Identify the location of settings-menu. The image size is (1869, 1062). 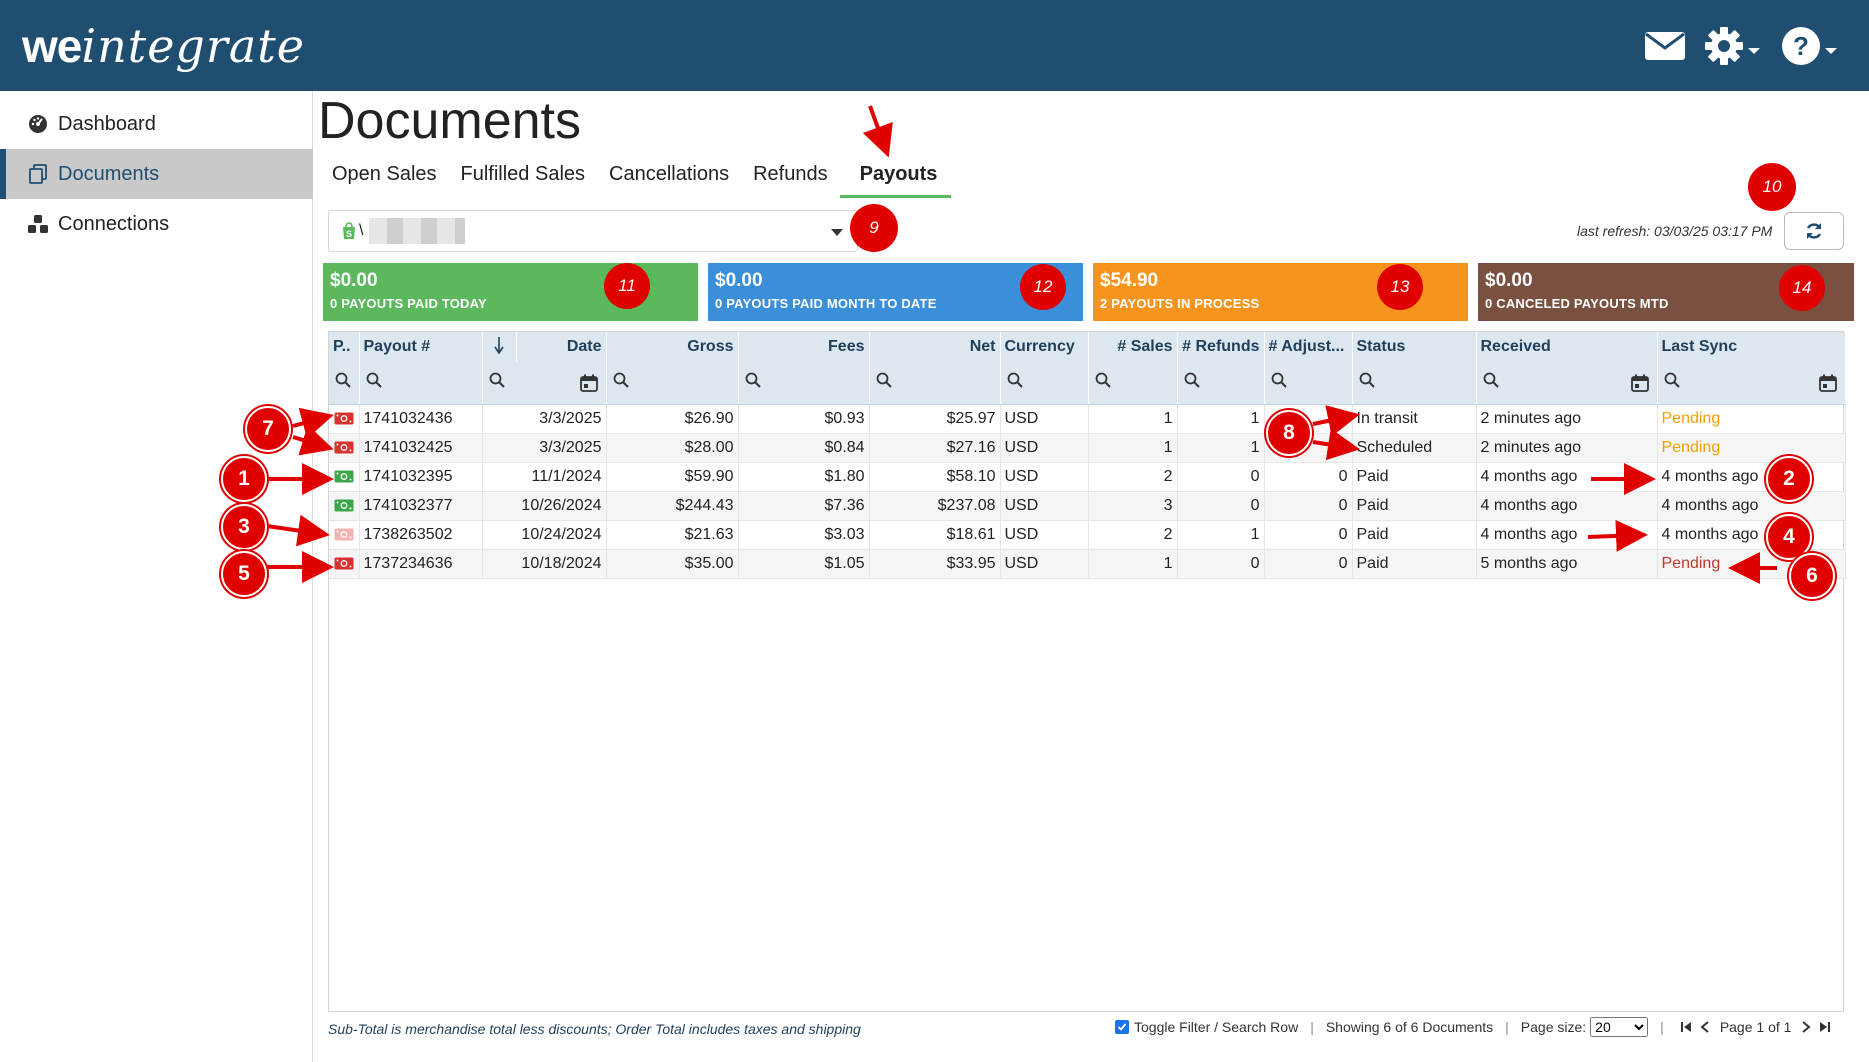
(1732, 46).